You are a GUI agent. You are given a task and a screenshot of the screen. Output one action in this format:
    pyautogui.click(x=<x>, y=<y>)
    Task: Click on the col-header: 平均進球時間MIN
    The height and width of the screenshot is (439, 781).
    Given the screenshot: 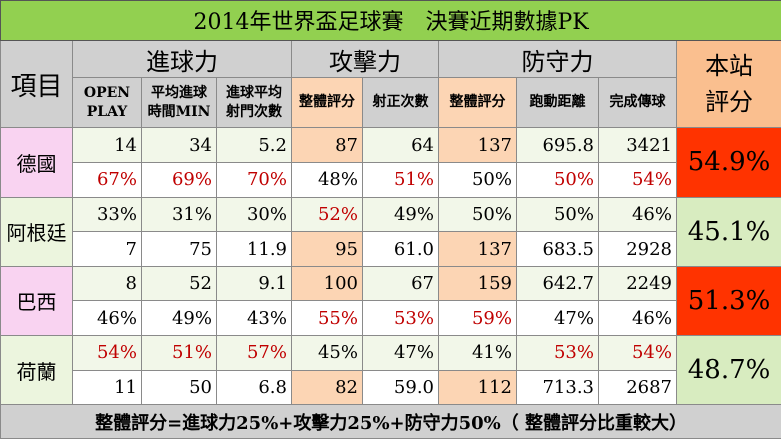 What is the action you would take?
    pyautogui.click(x=179, y=103)
    